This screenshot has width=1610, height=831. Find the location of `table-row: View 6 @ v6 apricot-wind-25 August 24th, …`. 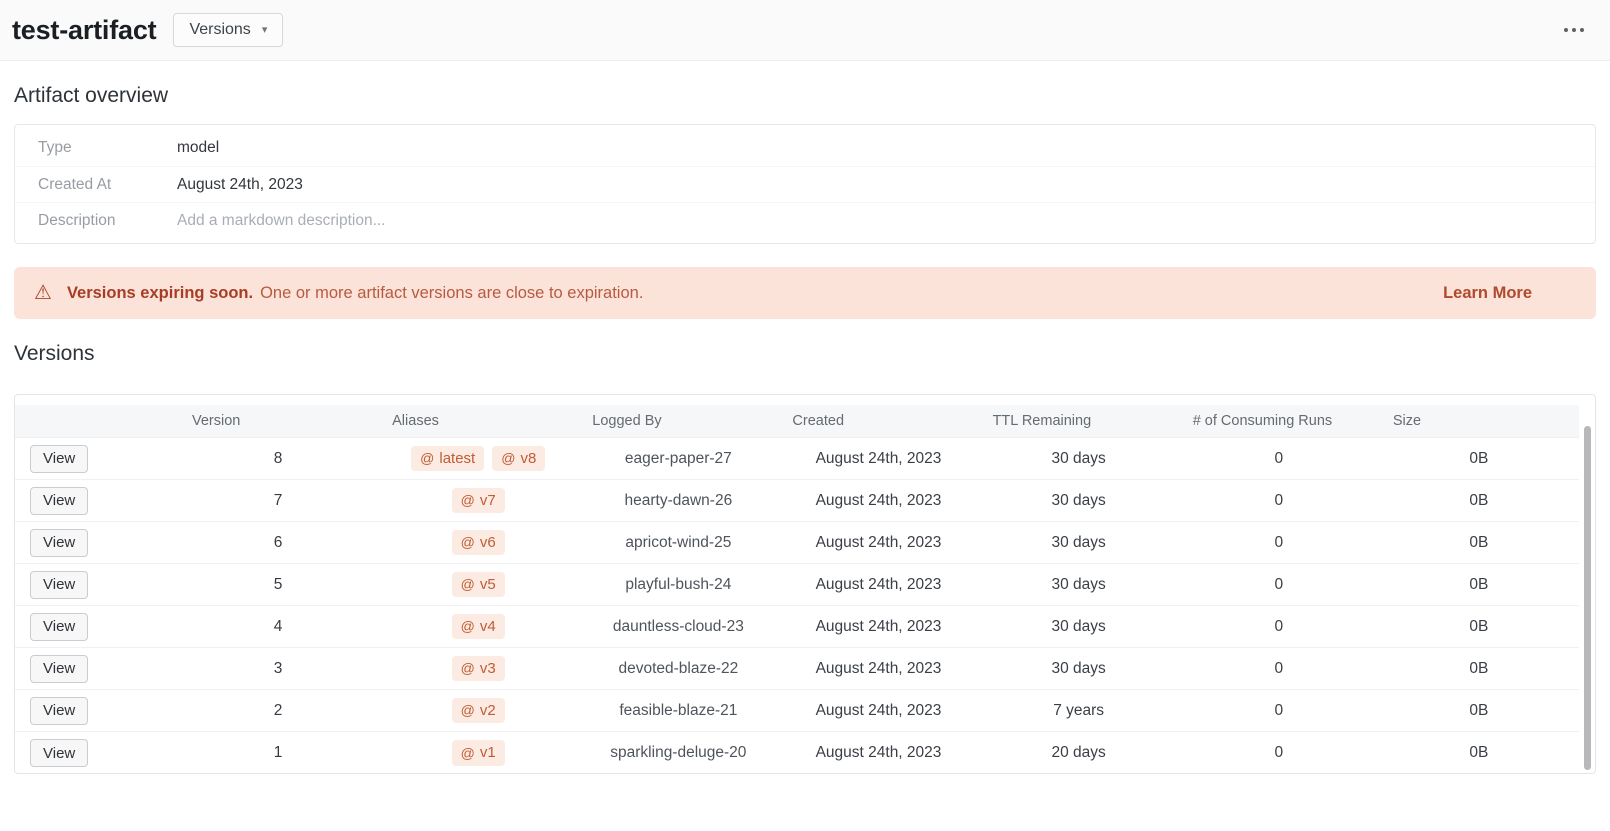

table-row: View 6 @ v6 apricot-wind-25 August 24th, … is located at coordinates (797, 543).